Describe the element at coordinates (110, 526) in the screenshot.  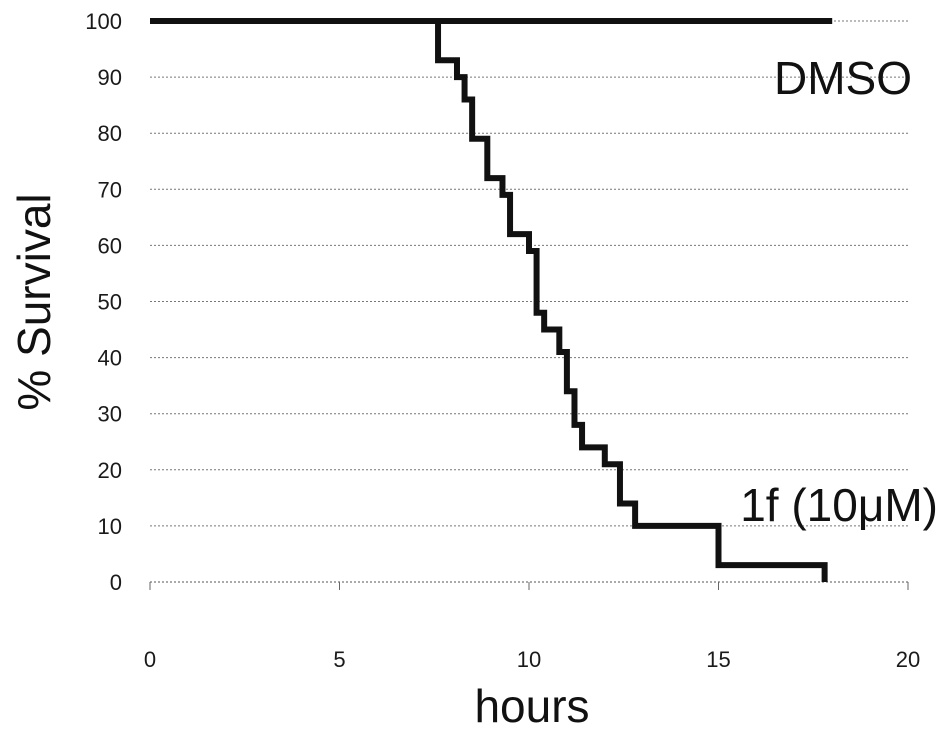
I see `y-tick-label: 10` at that location.